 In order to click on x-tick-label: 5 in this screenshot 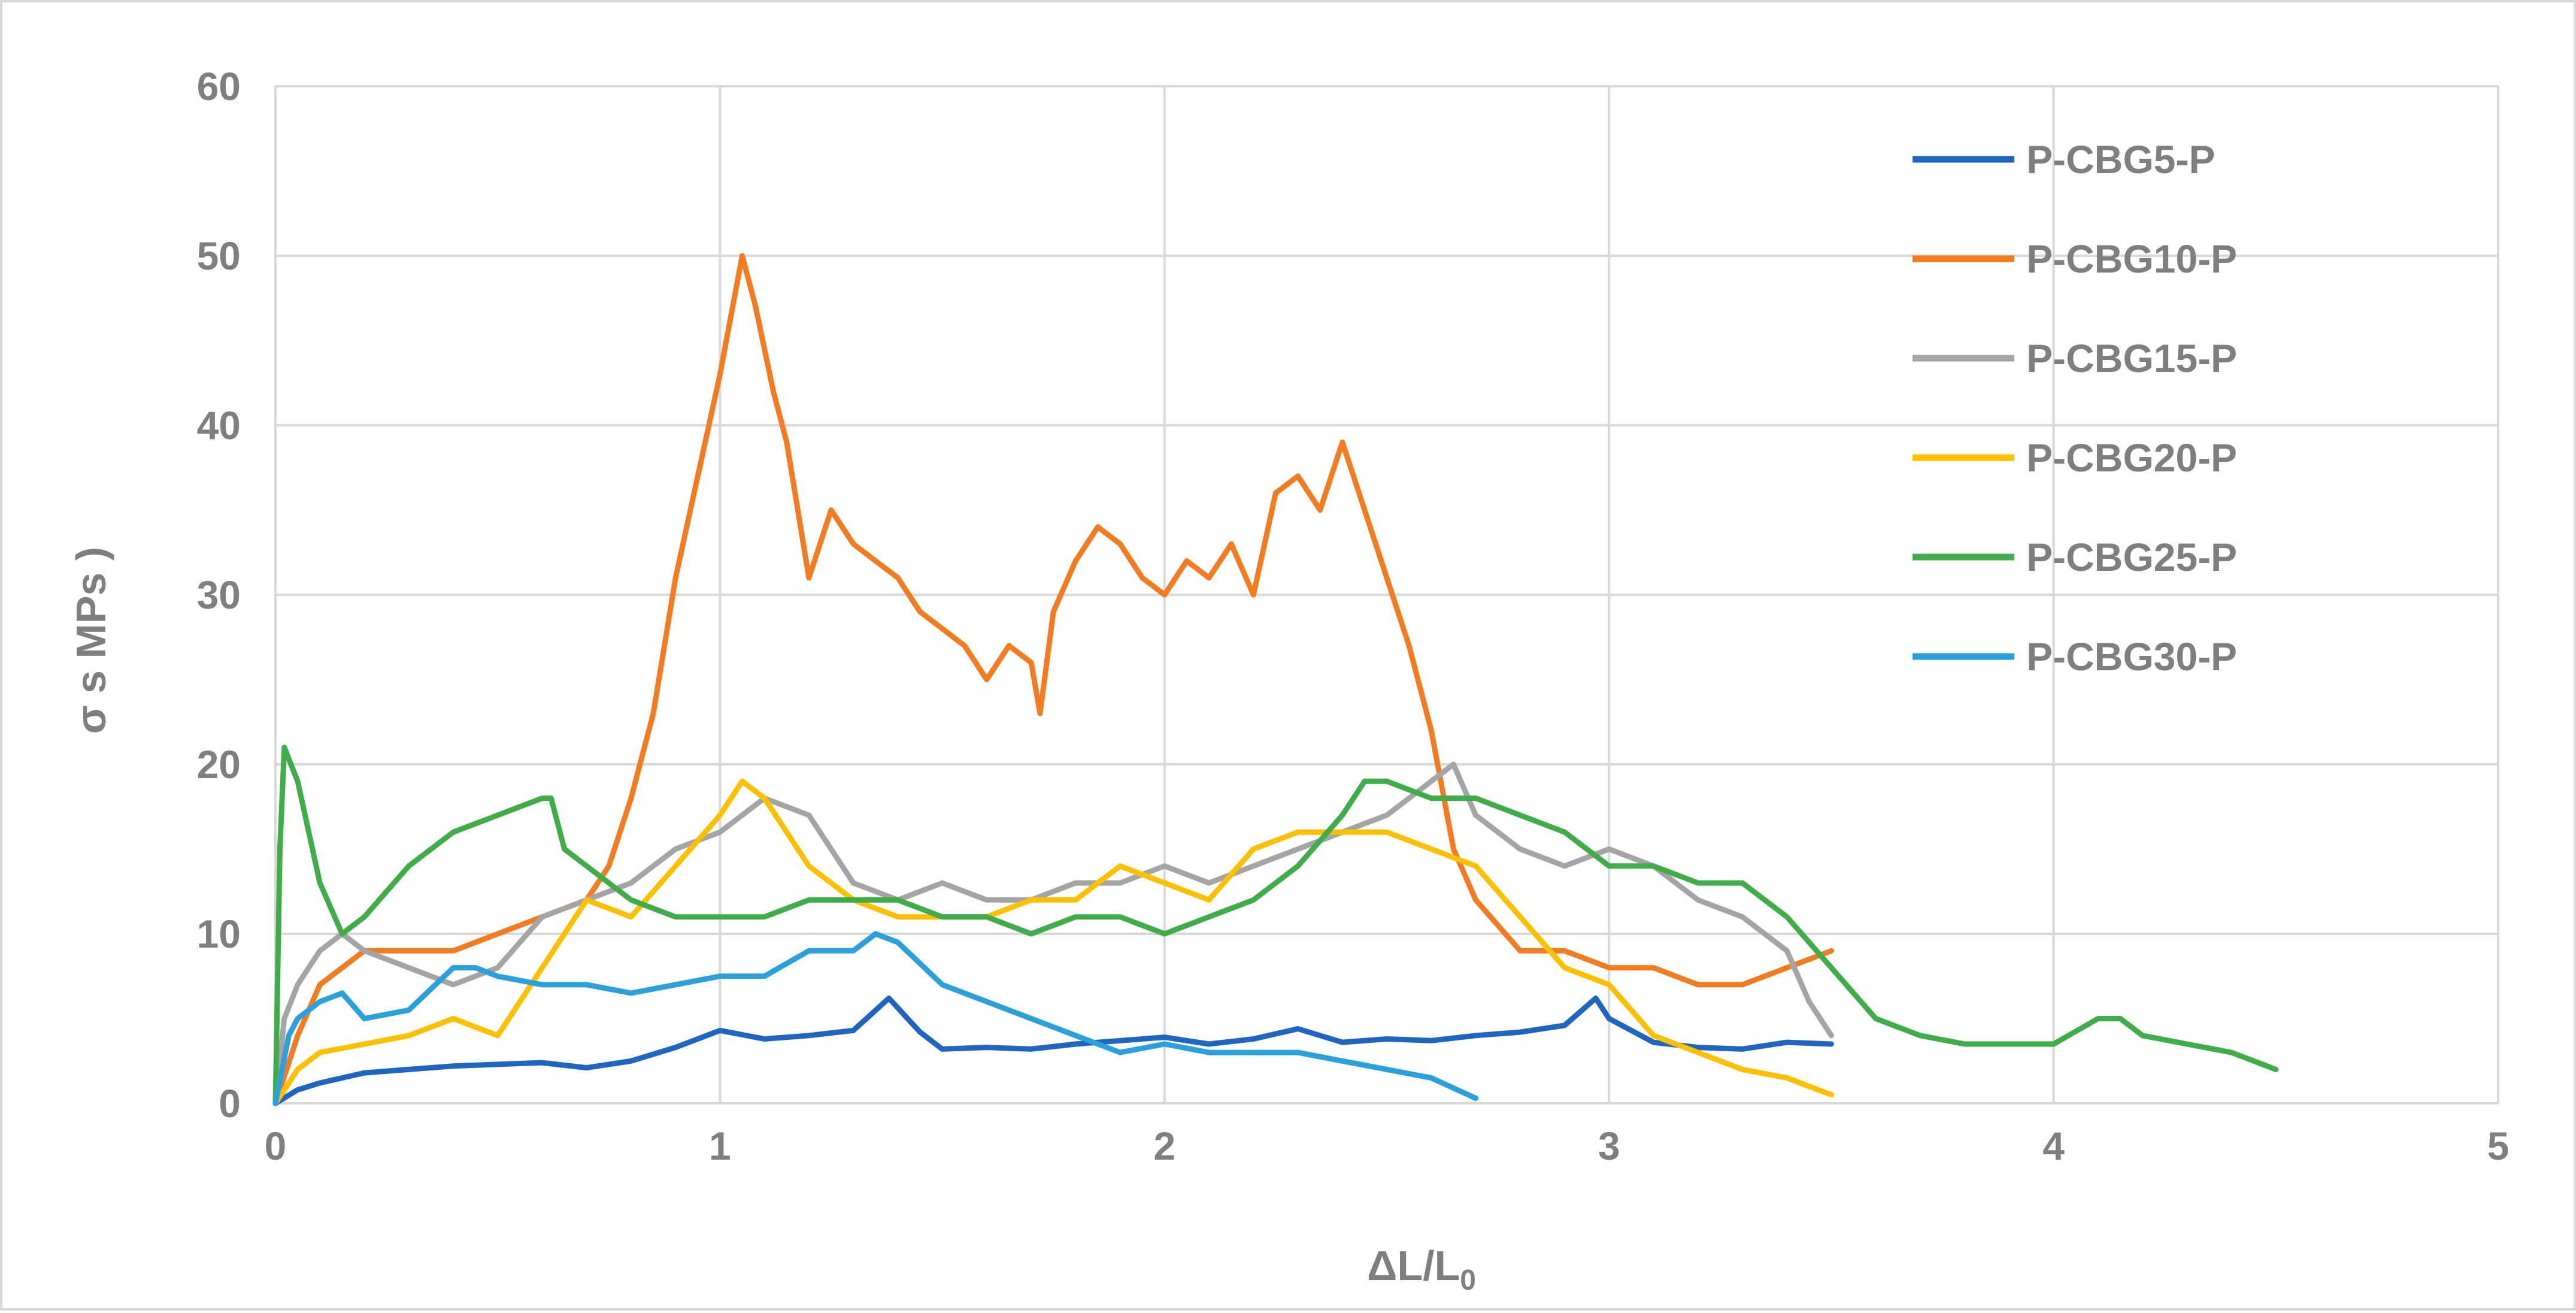, I will do `click(2498, 1146)`.